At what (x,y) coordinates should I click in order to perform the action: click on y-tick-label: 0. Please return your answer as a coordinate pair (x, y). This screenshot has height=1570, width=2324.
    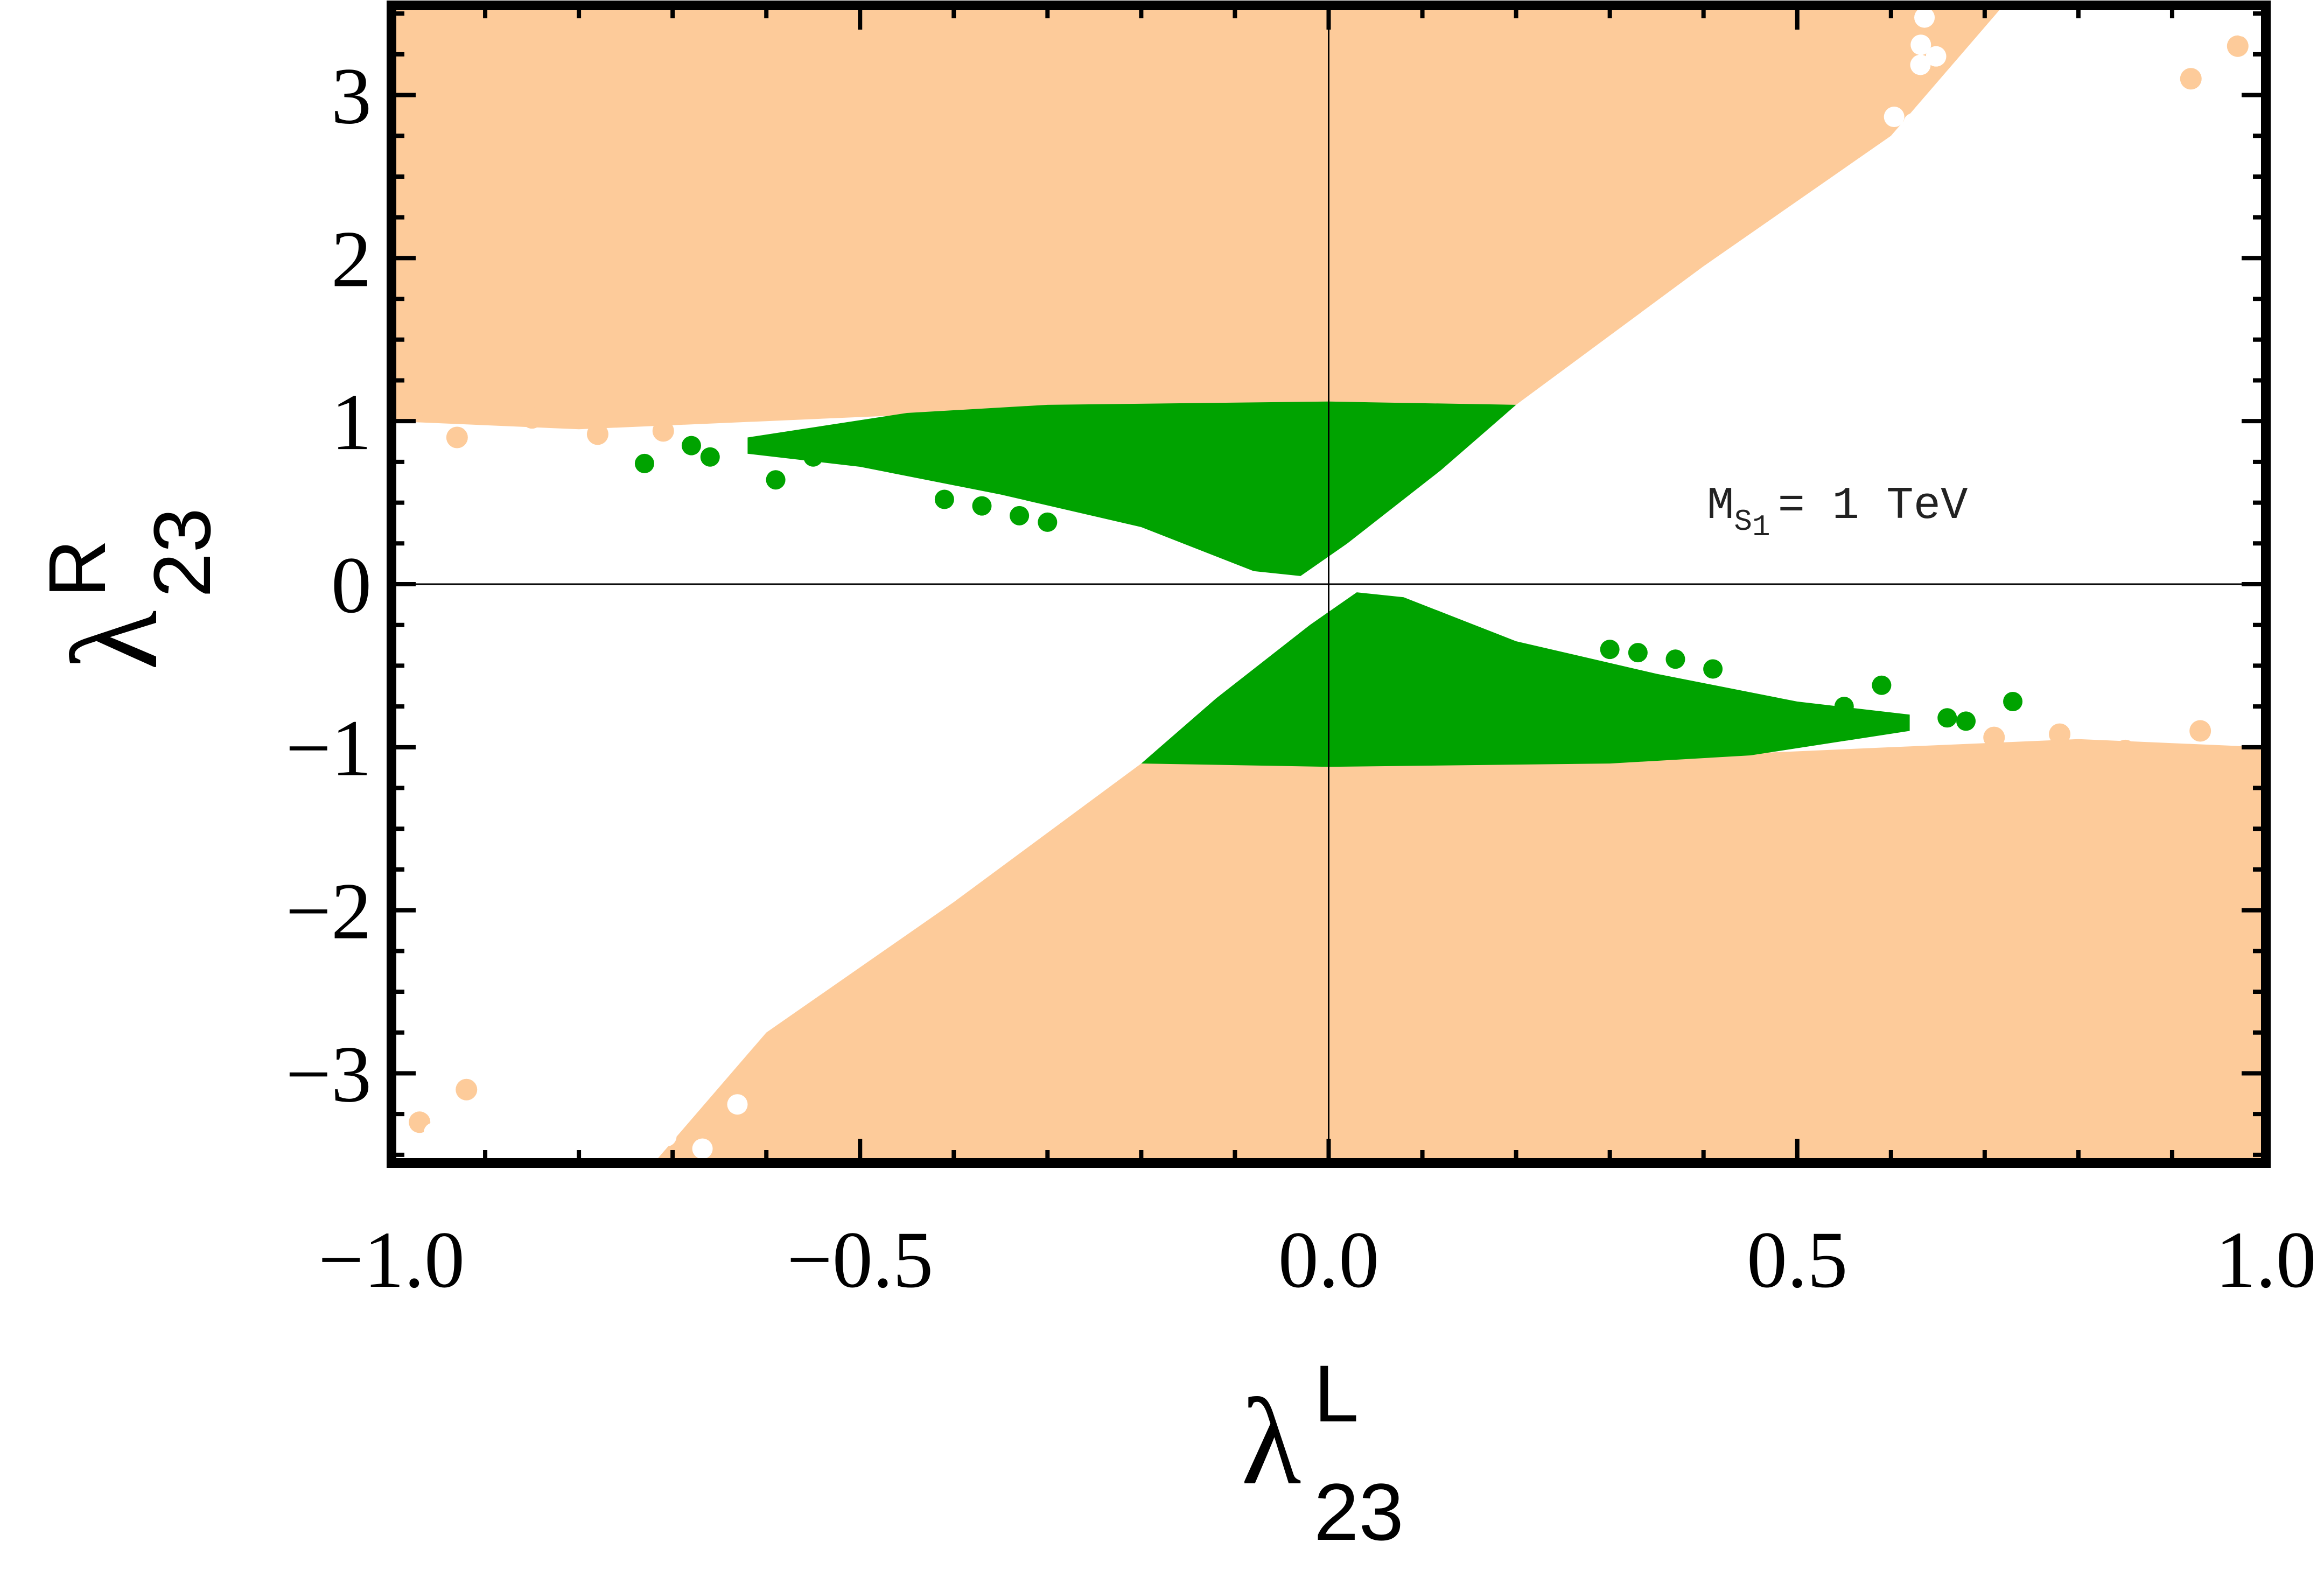
    Looking at the image, I should click on (351, 585).